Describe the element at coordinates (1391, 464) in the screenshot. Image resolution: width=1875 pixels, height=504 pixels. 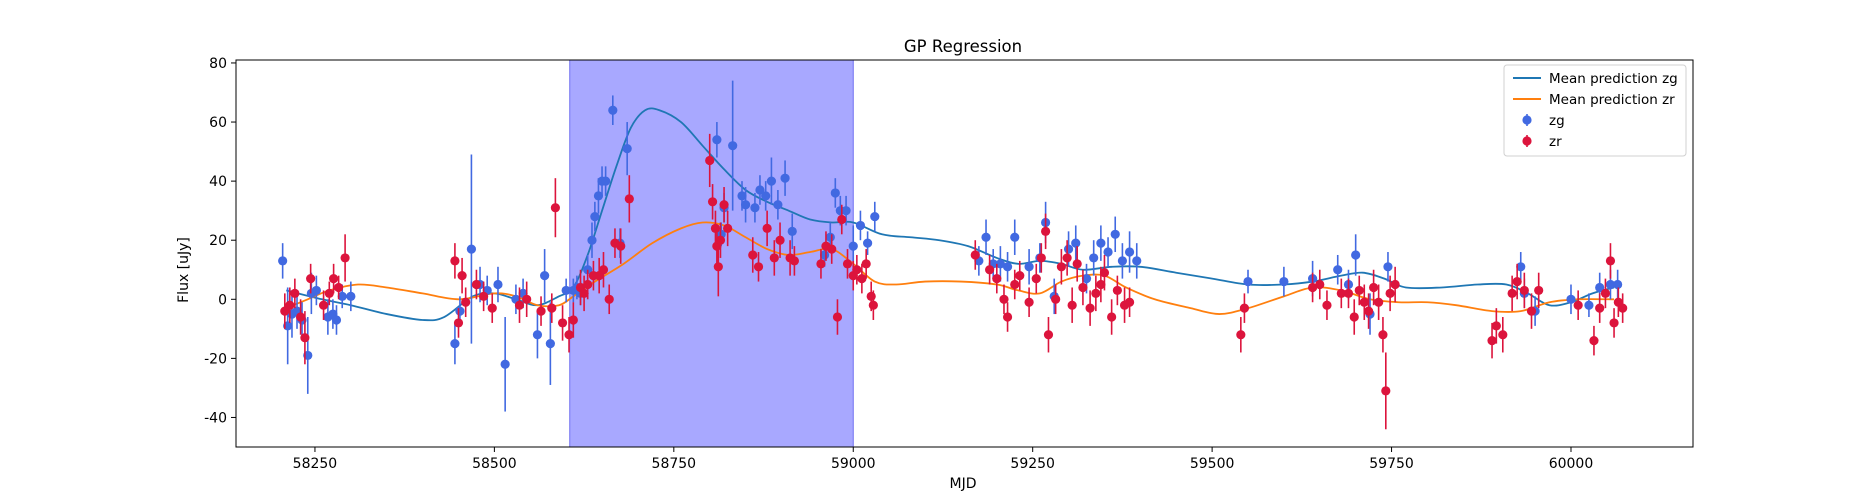
I see `x-tick-label: 59750` at that location.